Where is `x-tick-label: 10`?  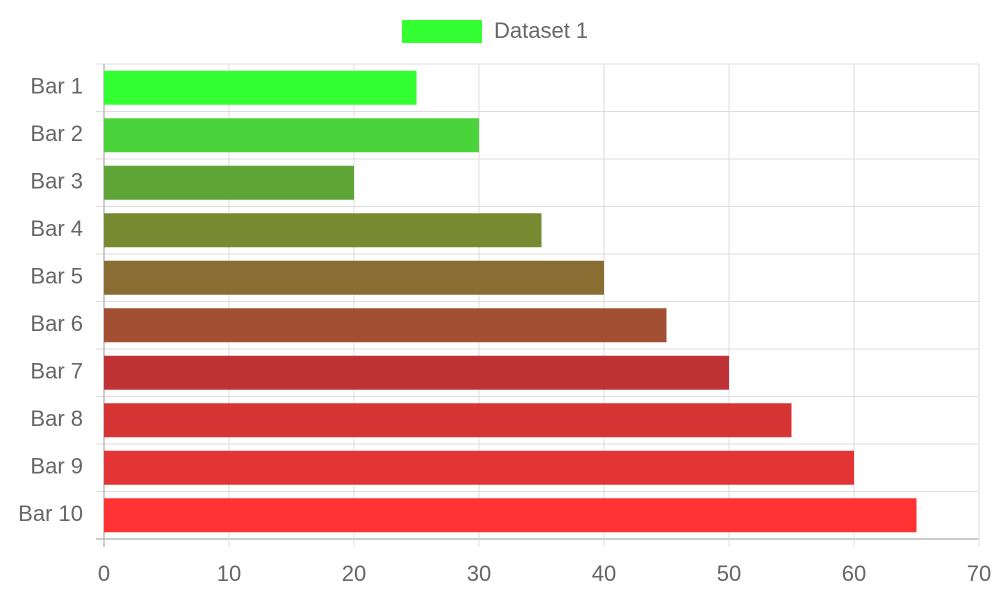 x-tick-label: 10 is located at coordinates (229, 573).